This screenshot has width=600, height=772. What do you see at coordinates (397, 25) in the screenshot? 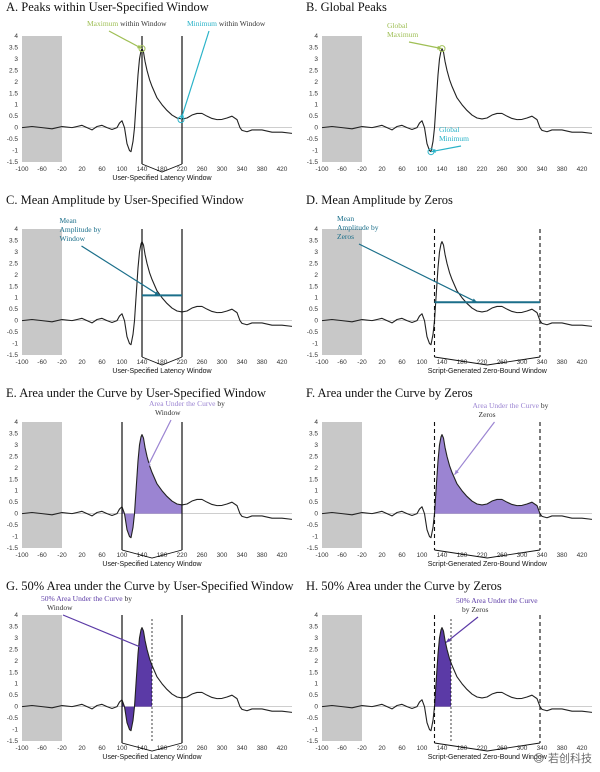
I see `annotation-label: Global` at bounding box center [397, 25].